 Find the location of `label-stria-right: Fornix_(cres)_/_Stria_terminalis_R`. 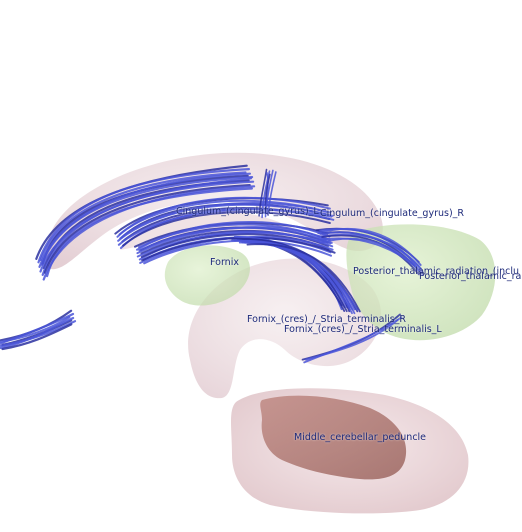

label-stria-right: Fornix_(cres)_/_Stria_terminalis_R is located at coordinates (327, 319).